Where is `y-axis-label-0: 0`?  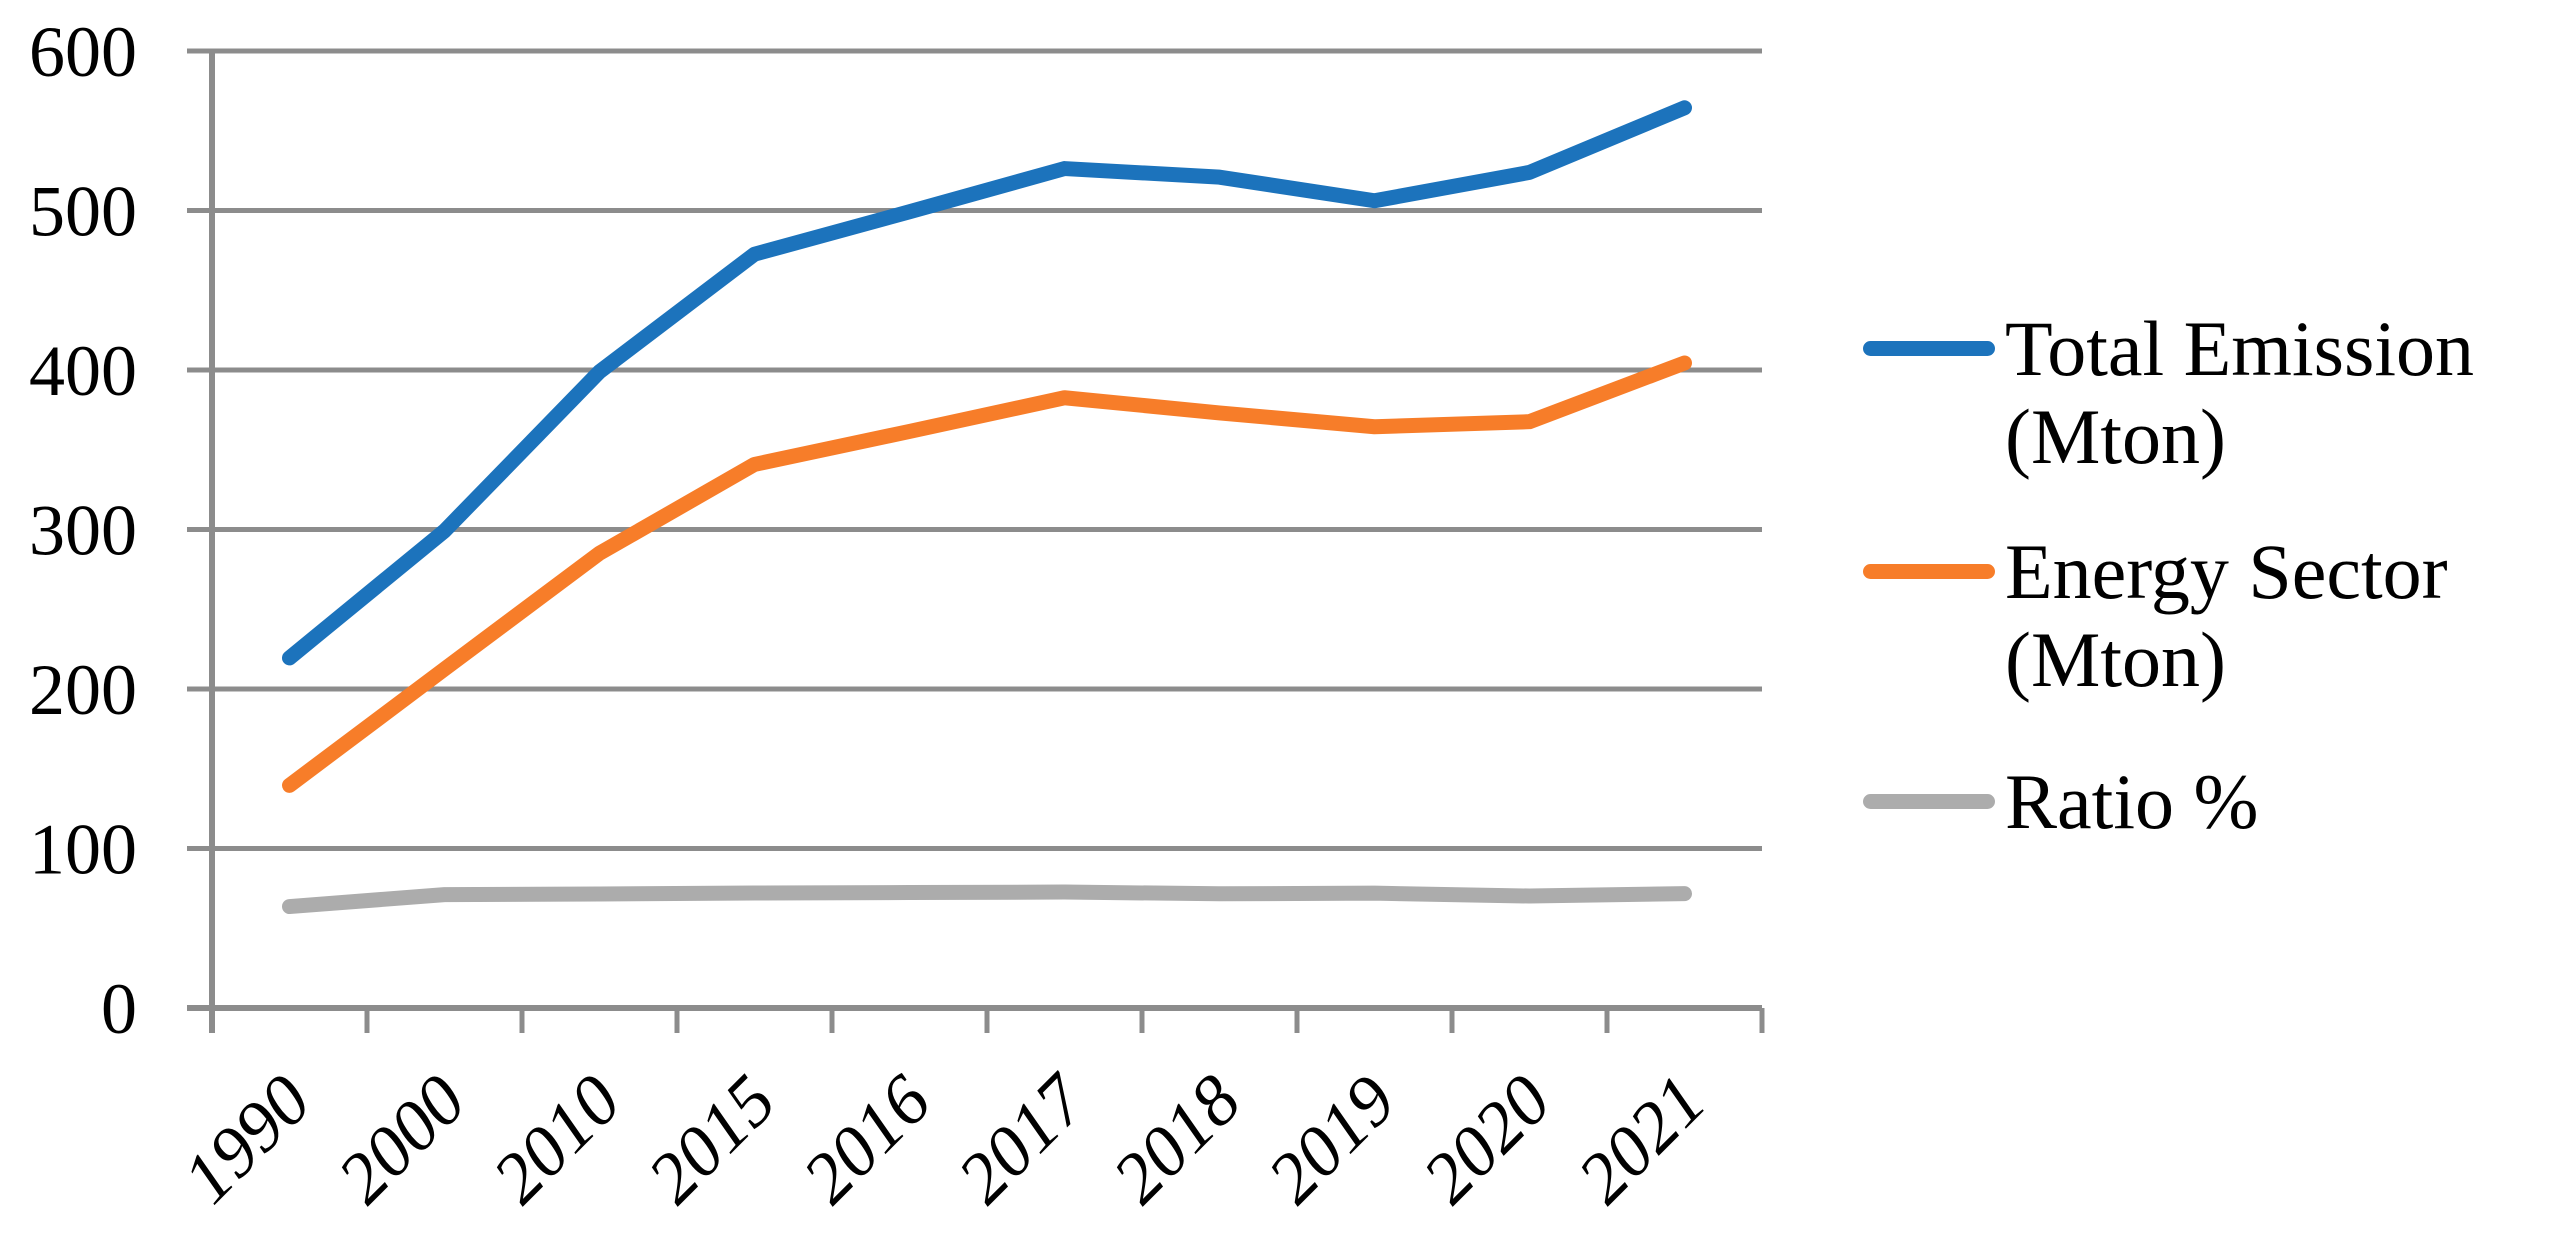
y-axis-label-0: 0 is located at coordinates (119, 1009).